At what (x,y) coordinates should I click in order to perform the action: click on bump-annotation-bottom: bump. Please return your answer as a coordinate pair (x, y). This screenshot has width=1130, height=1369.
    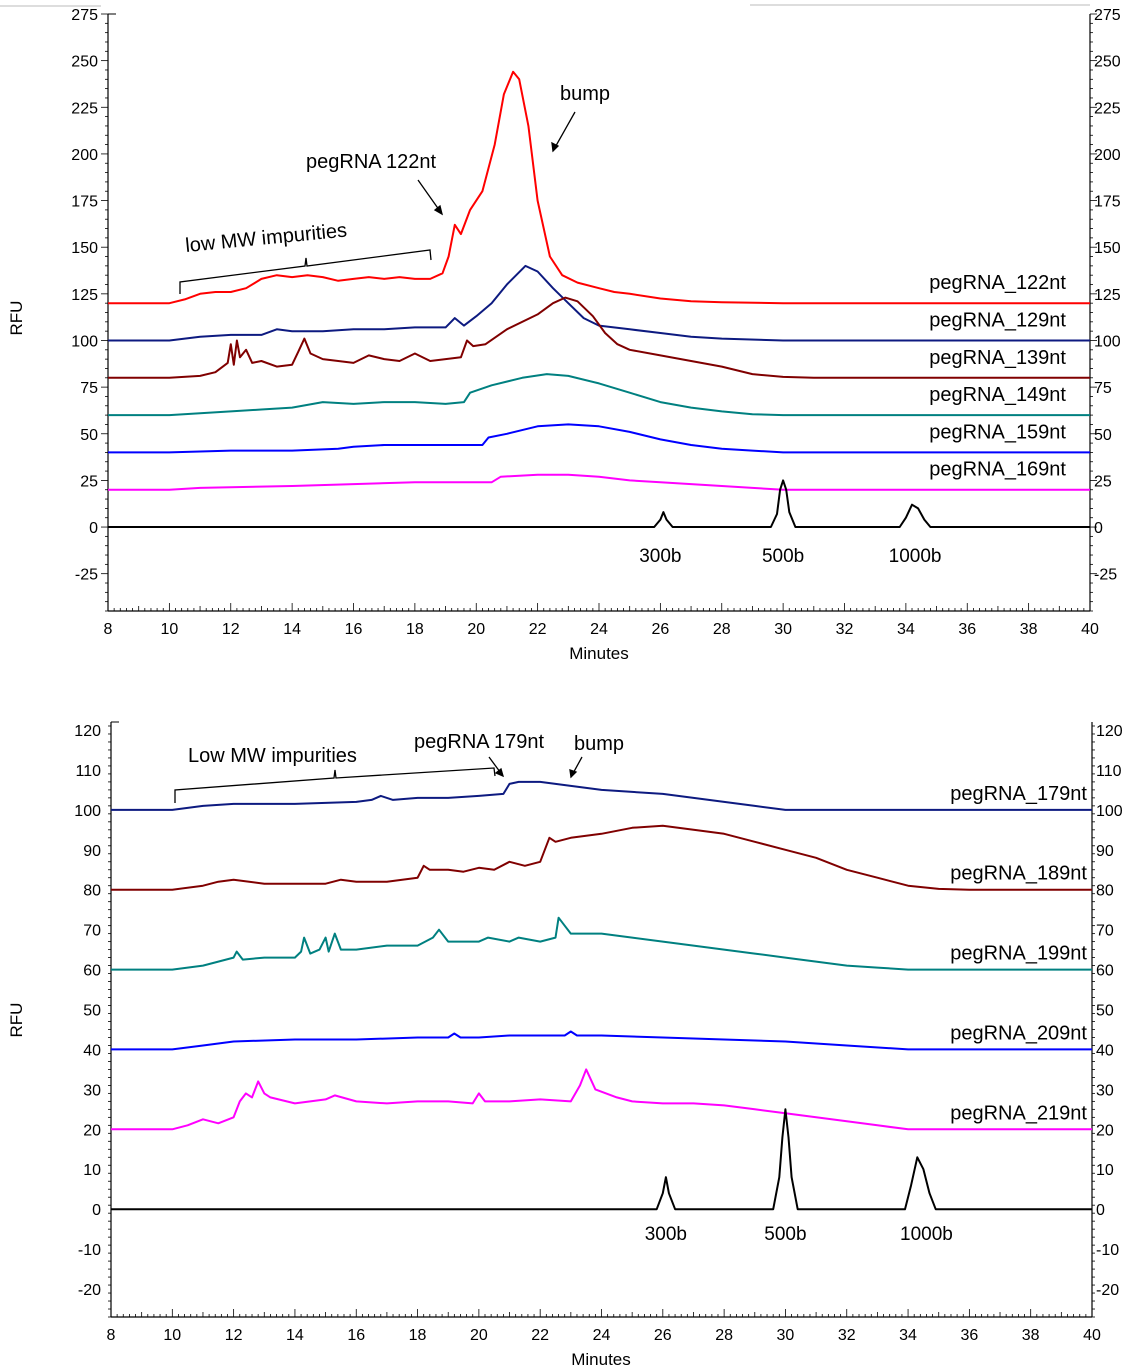
    Looking at the image, I should click on (599, 744).